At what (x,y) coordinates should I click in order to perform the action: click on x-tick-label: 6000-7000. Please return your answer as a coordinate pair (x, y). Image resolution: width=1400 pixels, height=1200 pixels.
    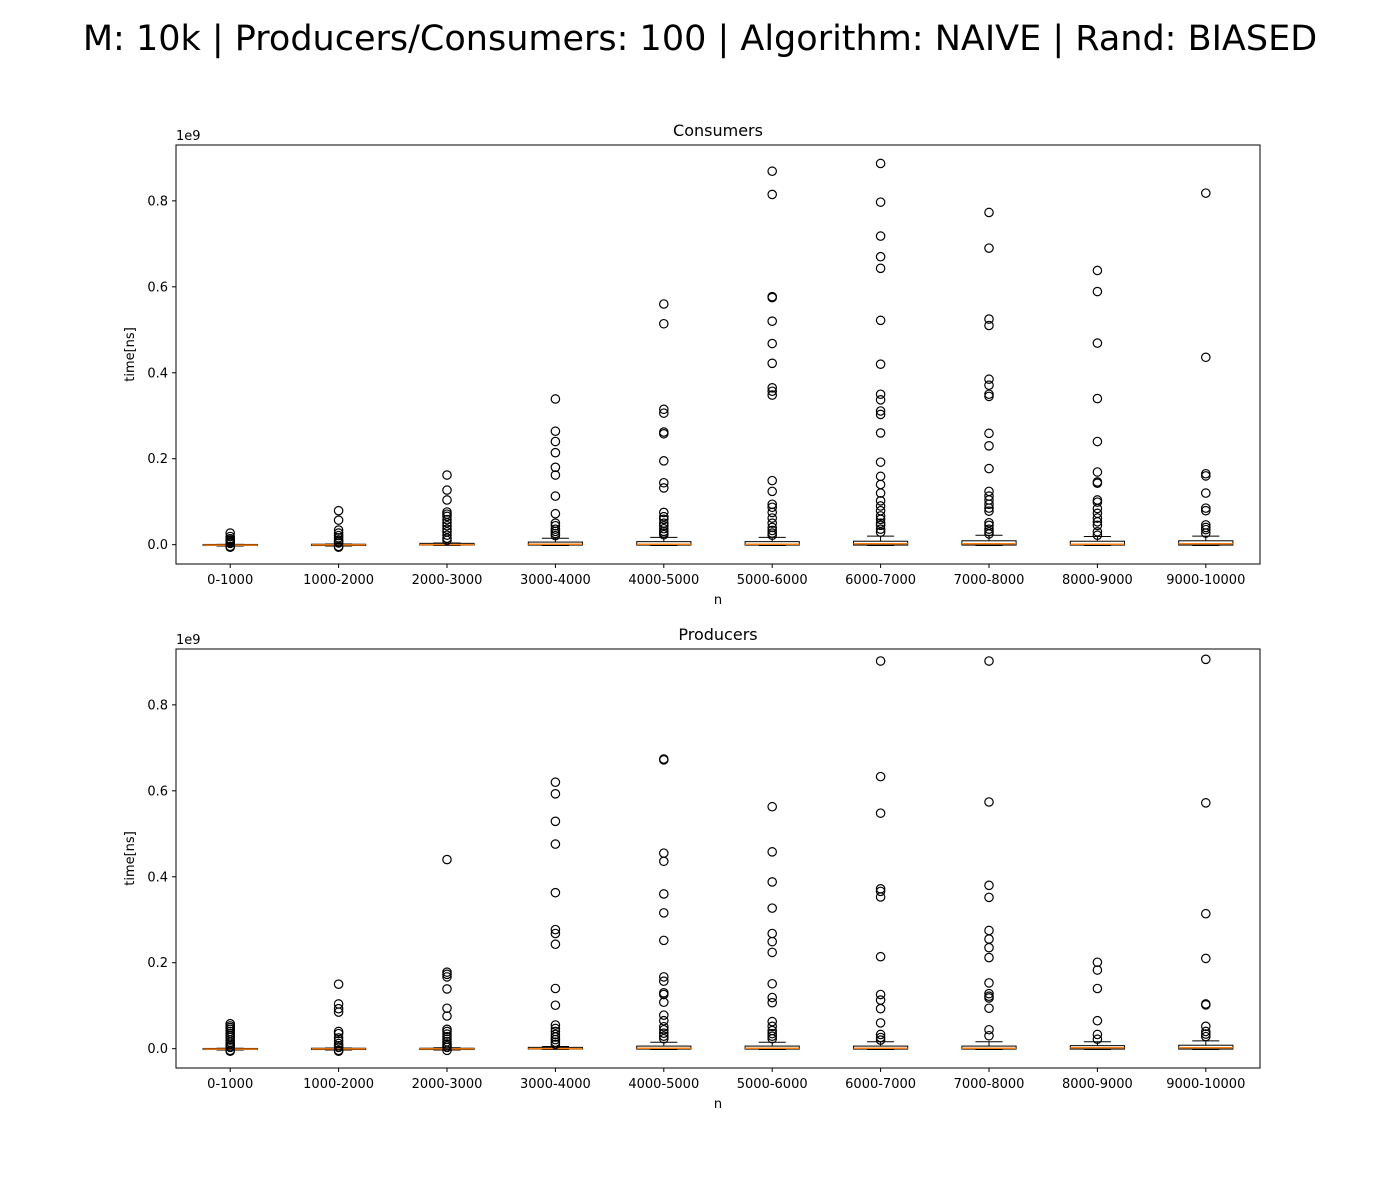
    Looking at the image, I should click on (880, 580).